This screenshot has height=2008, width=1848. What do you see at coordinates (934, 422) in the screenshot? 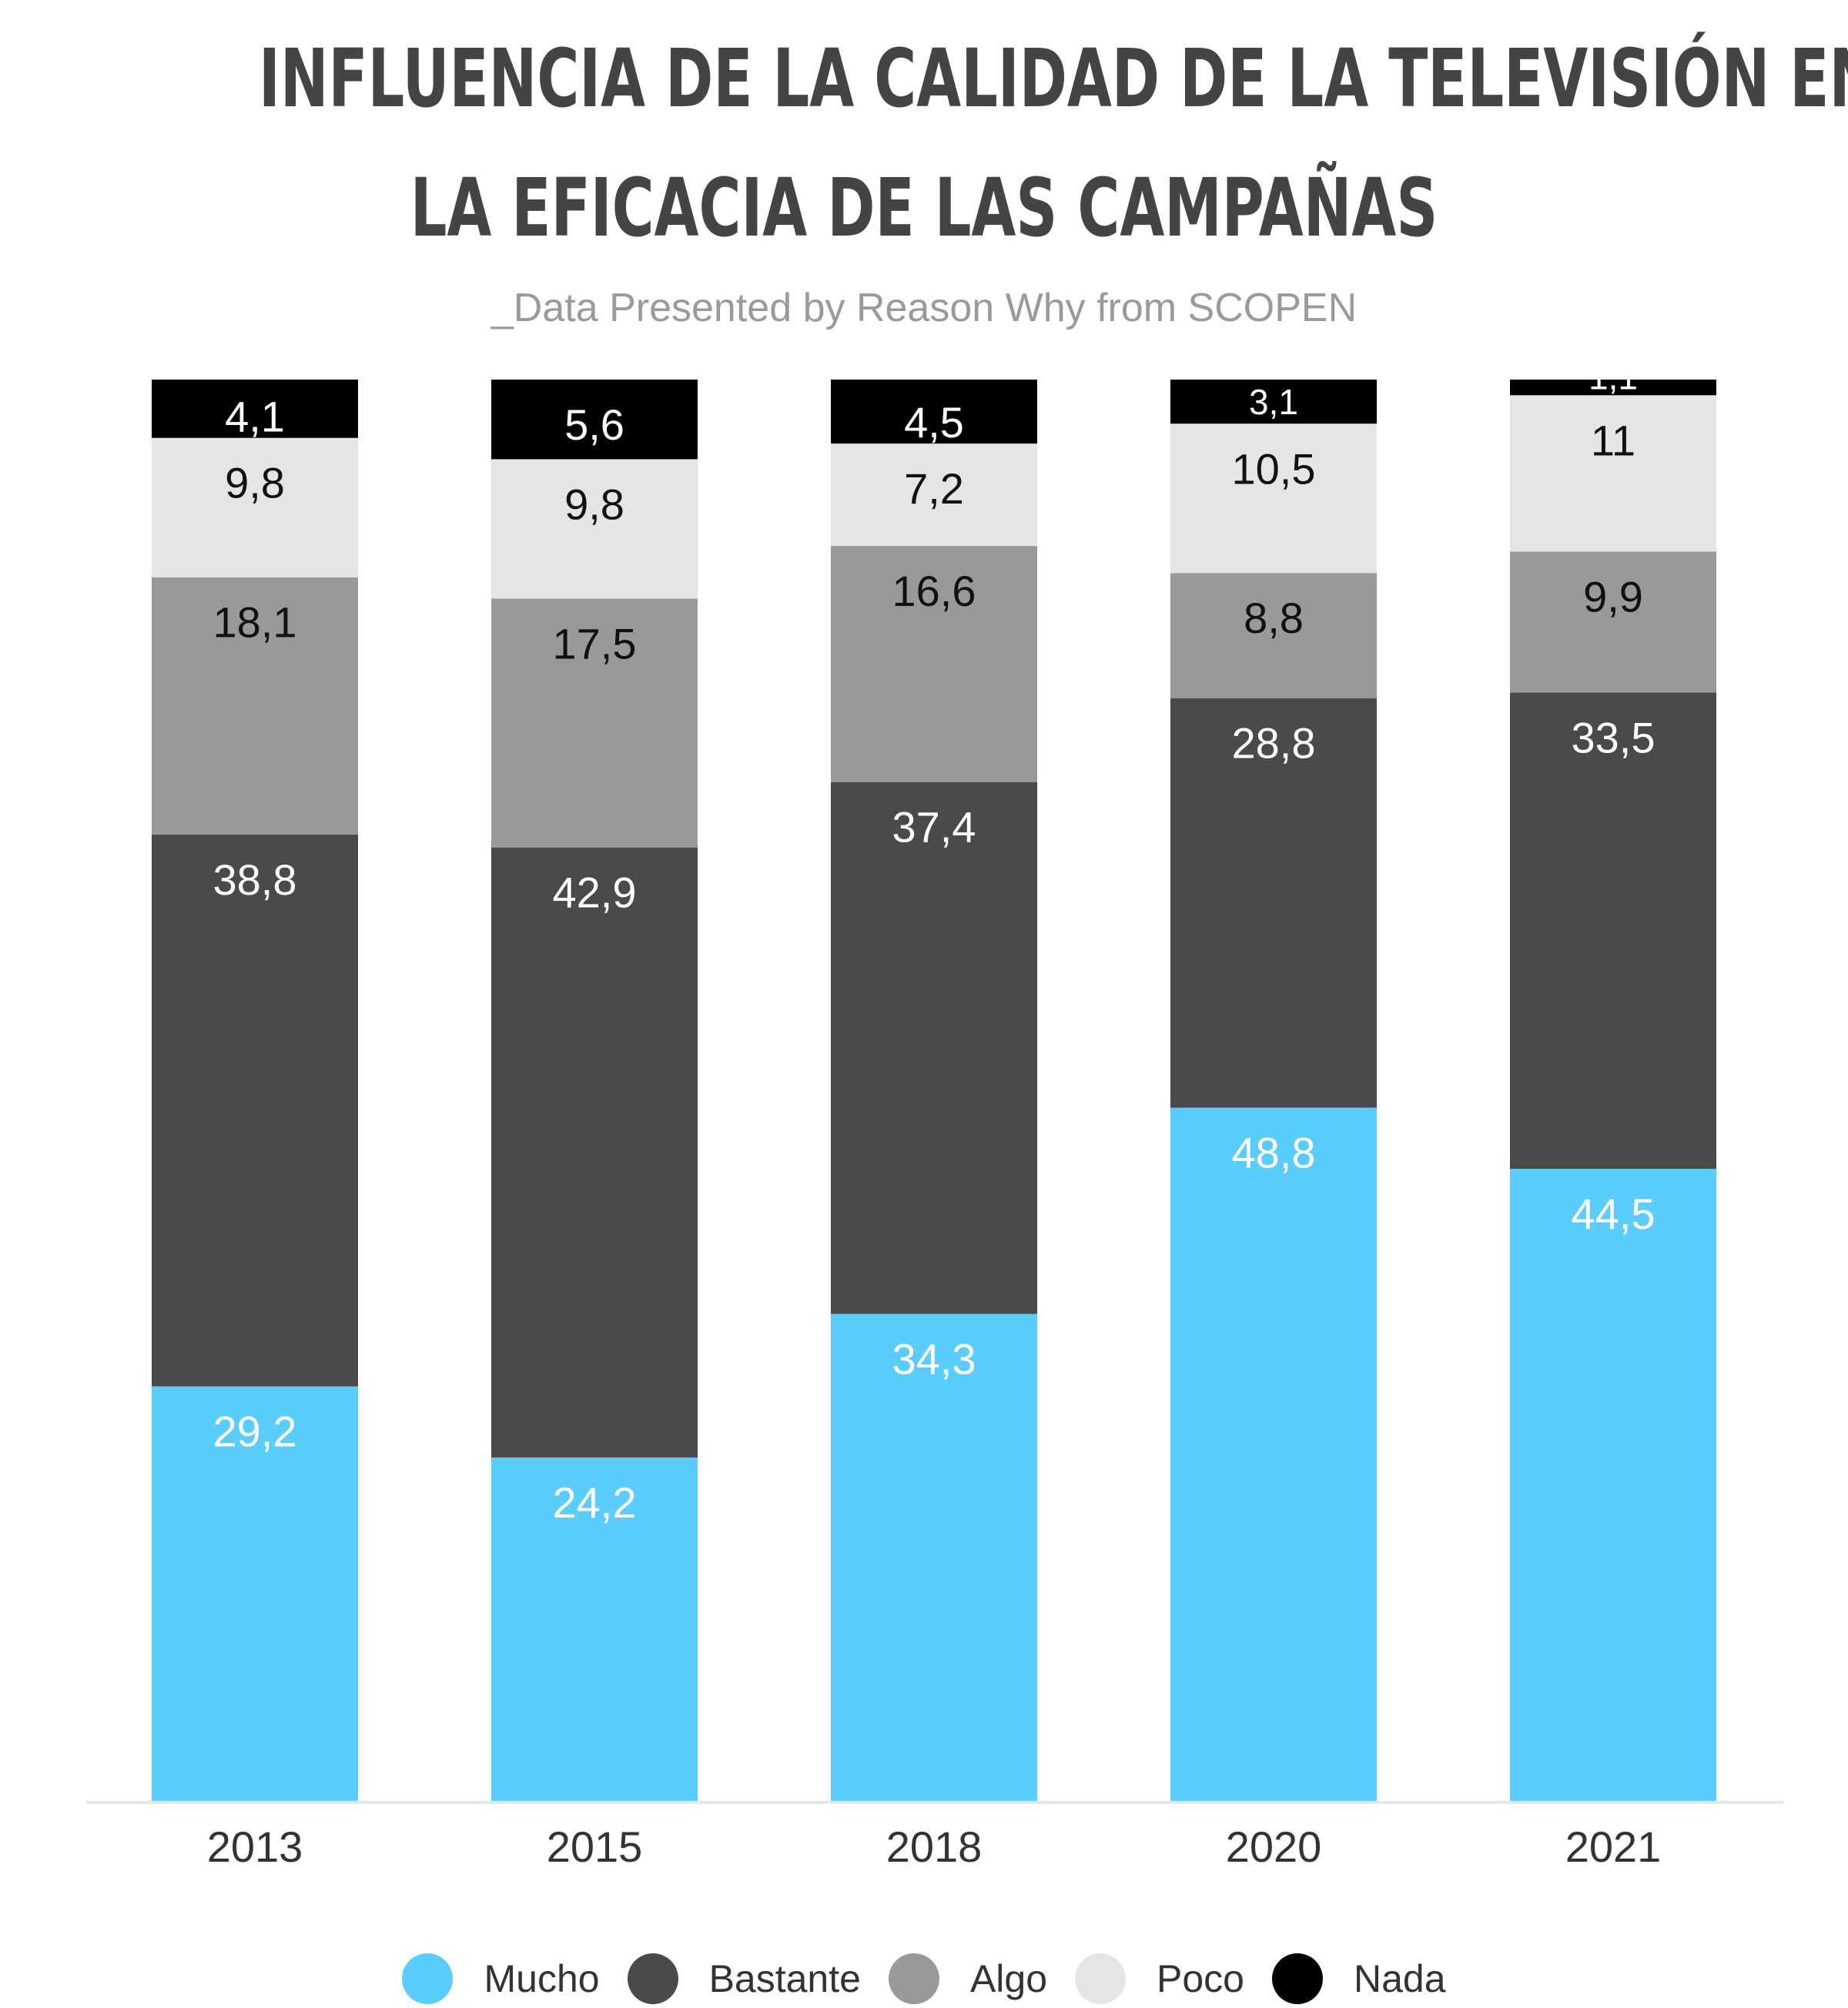
I see `data-label-nada-2018: 4,5` at bounding box center [934, 422].